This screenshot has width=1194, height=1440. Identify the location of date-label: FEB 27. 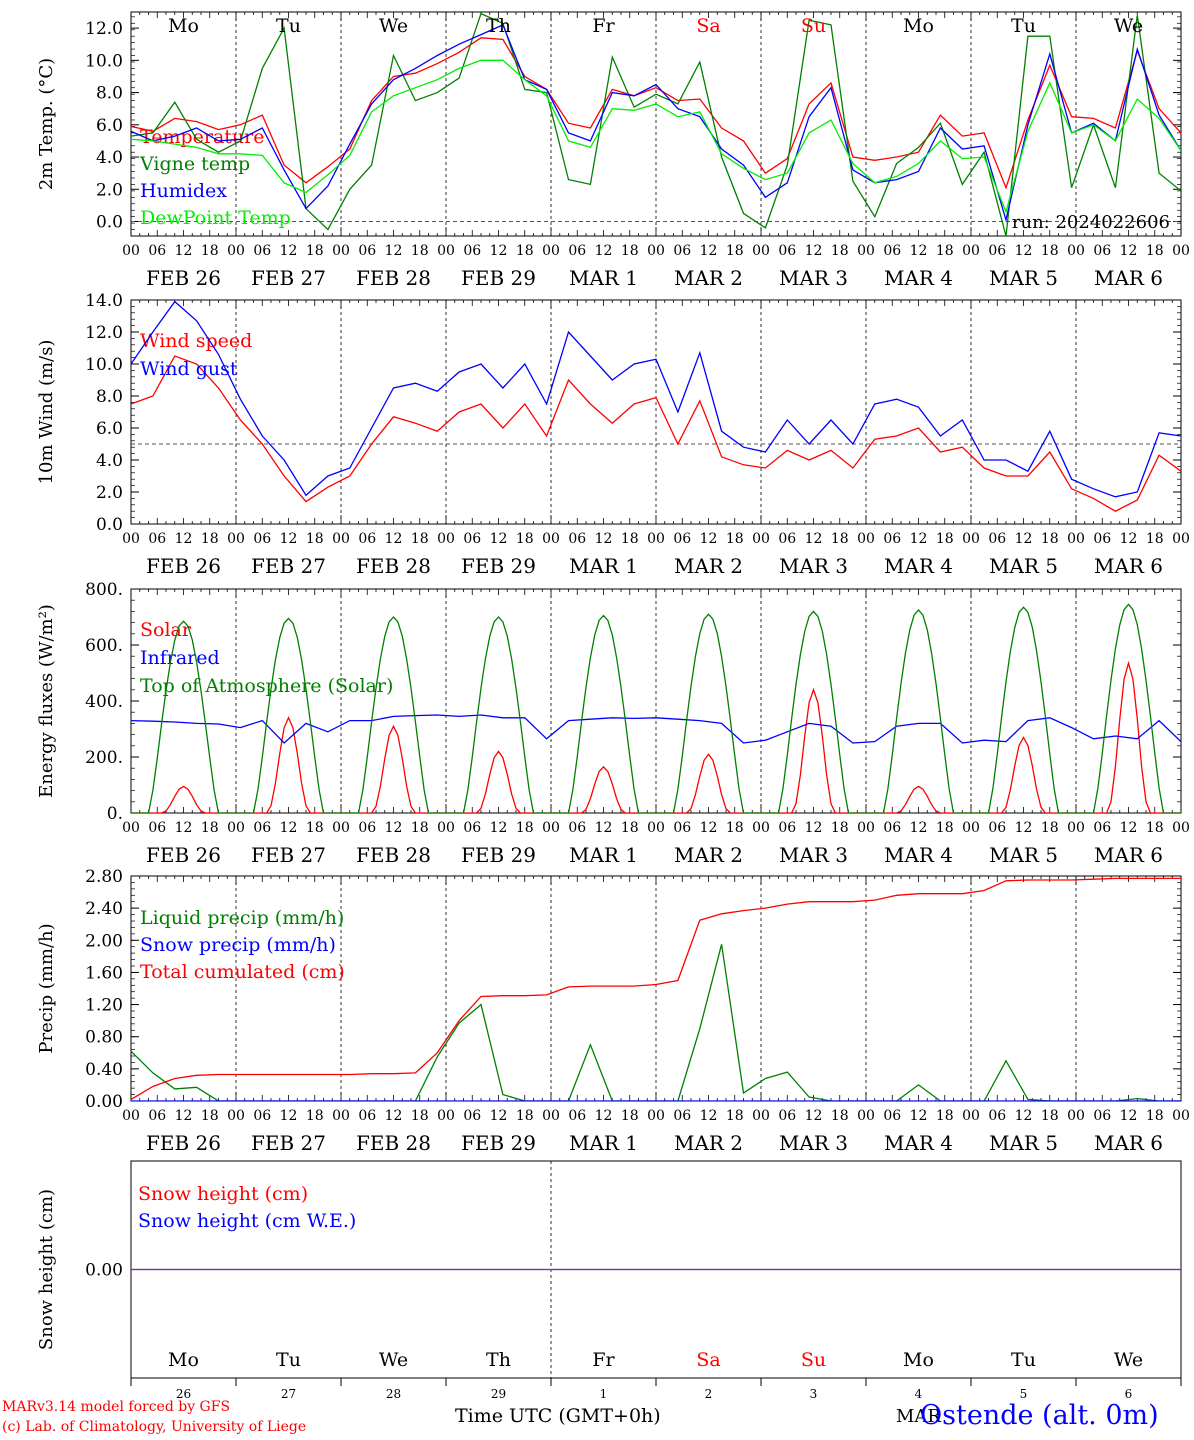
(288, 1143).